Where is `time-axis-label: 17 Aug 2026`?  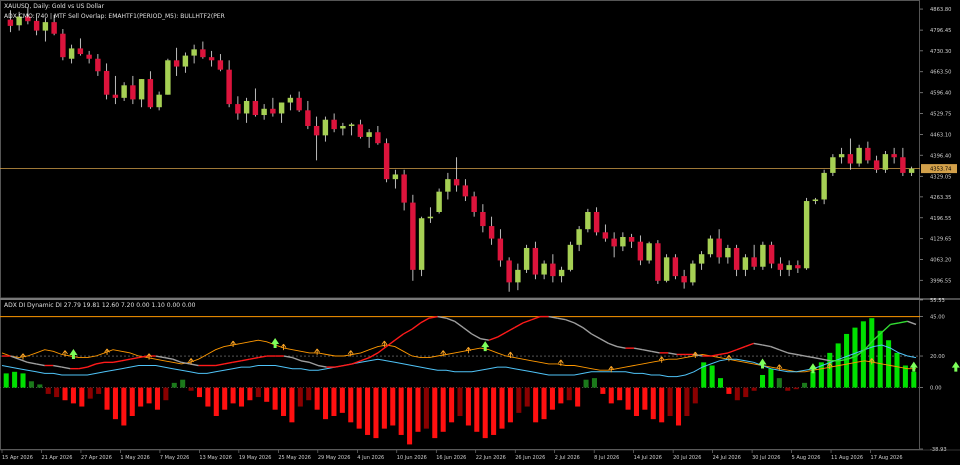 time-axis-label: 17 Aug 2026 is located at coordinates (887, 458).